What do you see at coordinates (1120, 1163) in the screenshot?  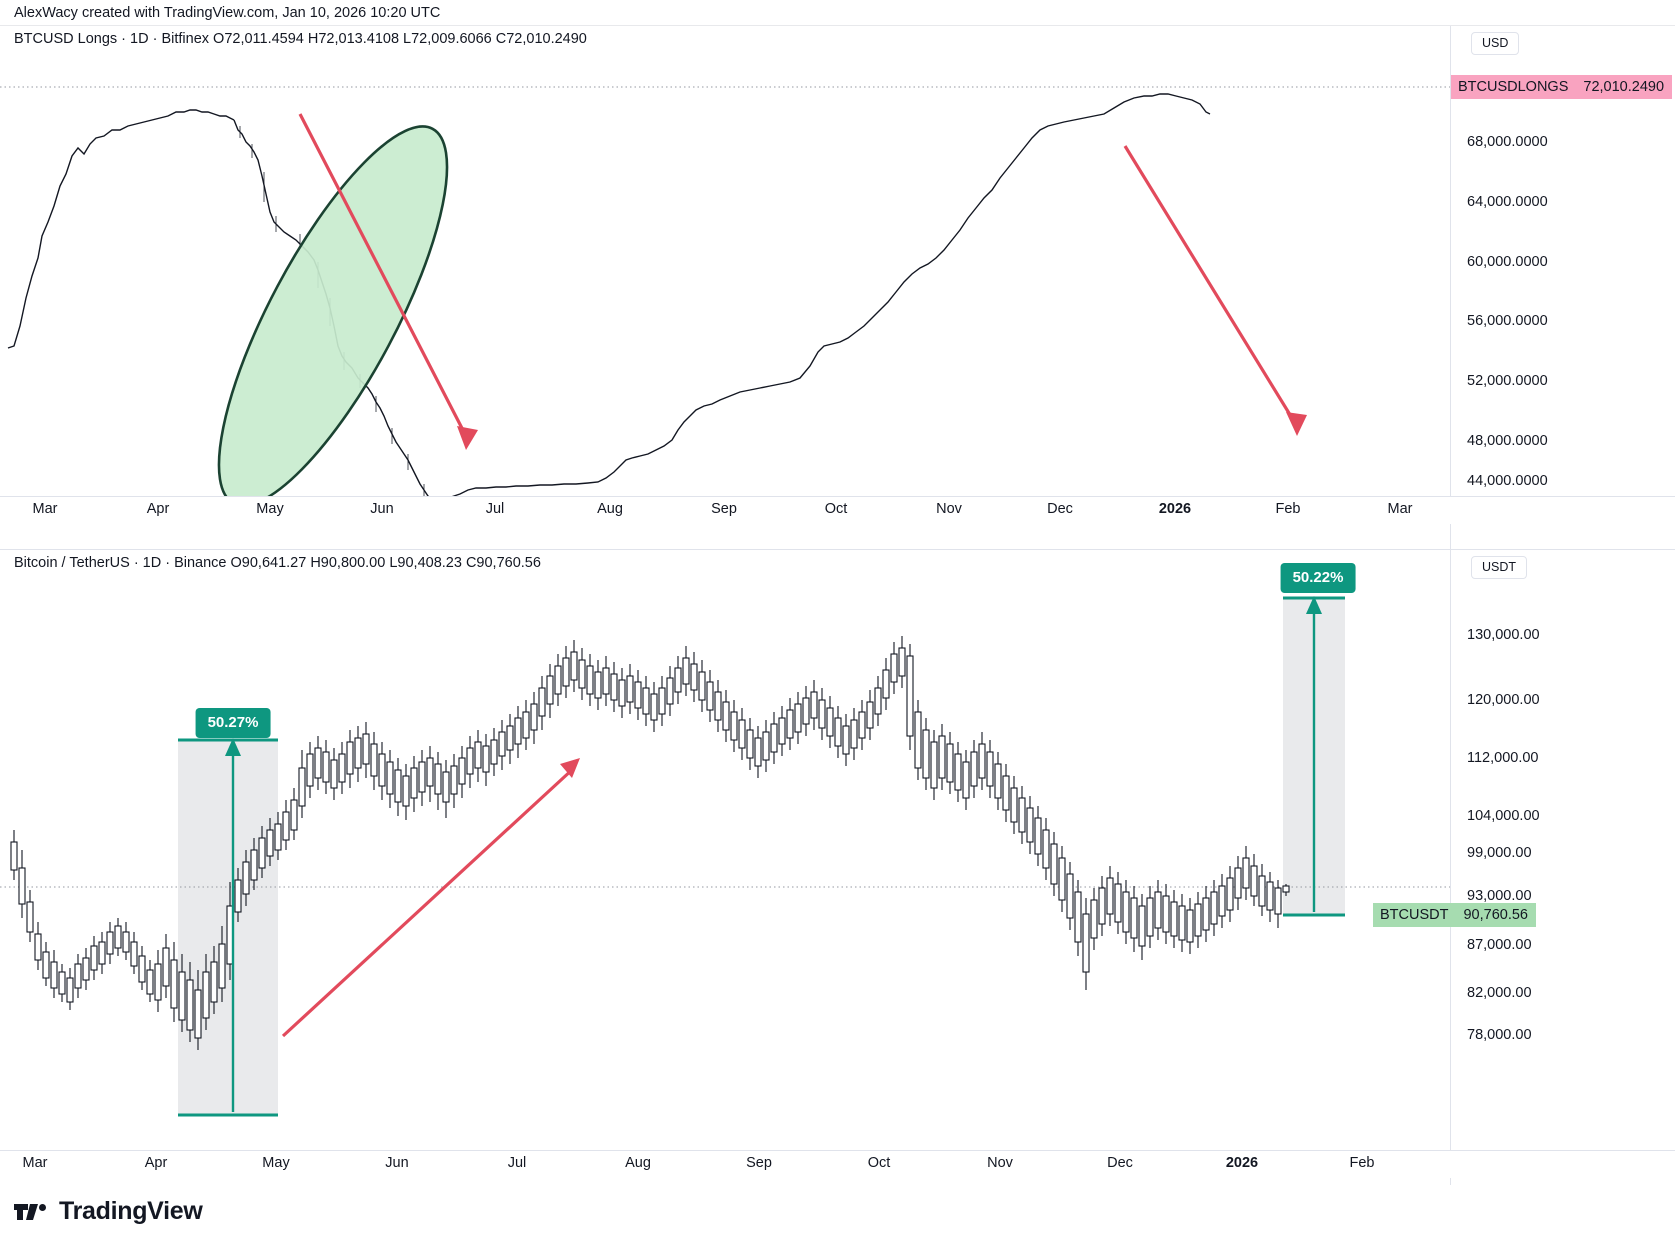 I see `x-tick-bottom-9: Dec` at bounding box center [1120, 1163].